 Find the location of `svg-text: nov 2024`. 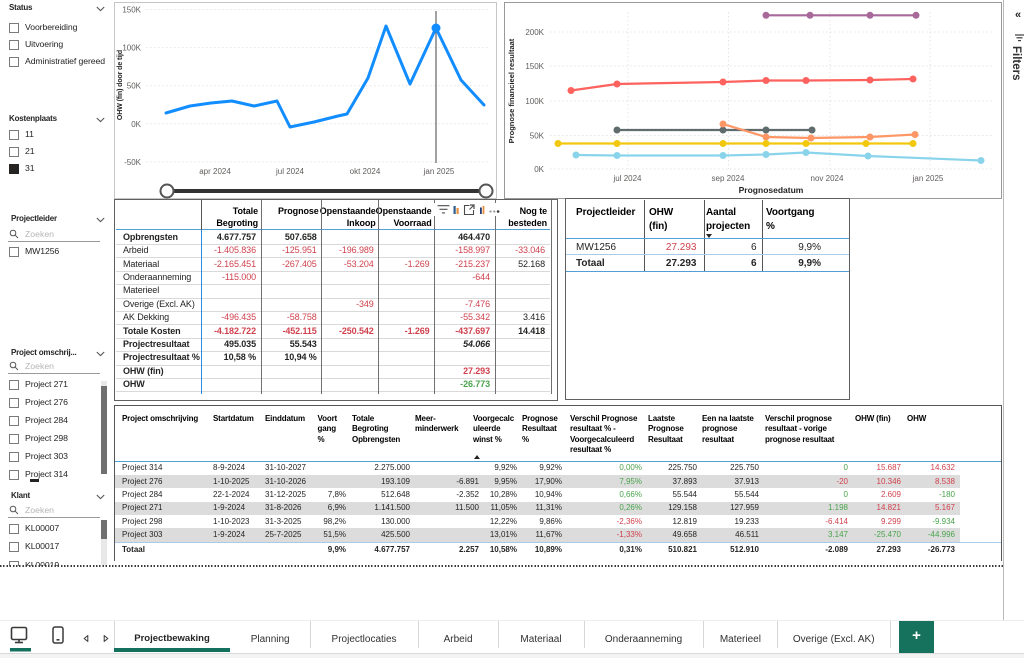

svg-text: nov 2024 is located at coordinates (827, 178).